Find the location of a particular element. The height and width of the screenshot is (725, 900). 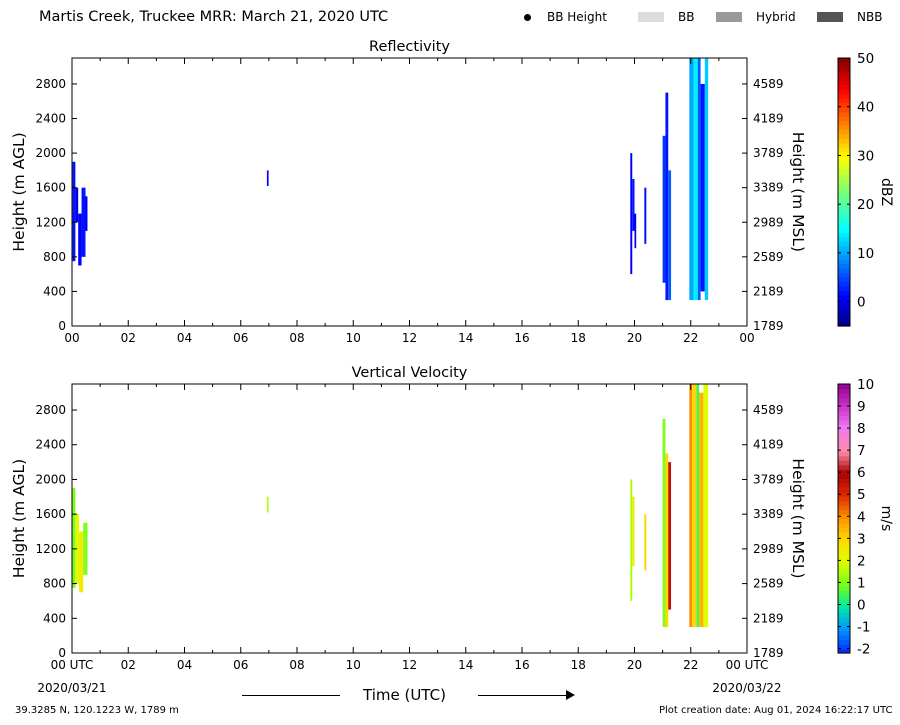

colorbar-tick-label: 2 is located at coordinates (861, 561).